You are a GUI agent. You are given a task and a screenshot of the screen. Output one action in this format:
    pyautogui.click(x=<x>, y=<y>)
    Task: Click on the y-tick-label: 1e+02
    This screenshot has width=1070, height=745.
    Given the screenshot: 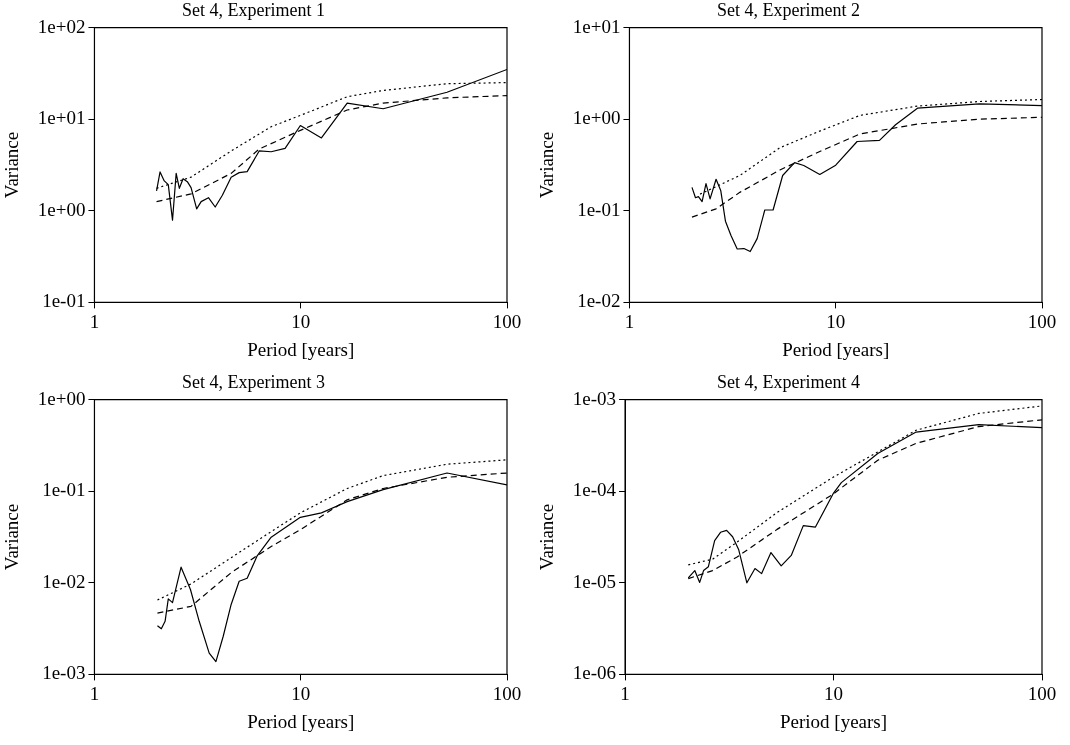 What is the action you would take?
    pyautogui.click(x=61, y=26)
    